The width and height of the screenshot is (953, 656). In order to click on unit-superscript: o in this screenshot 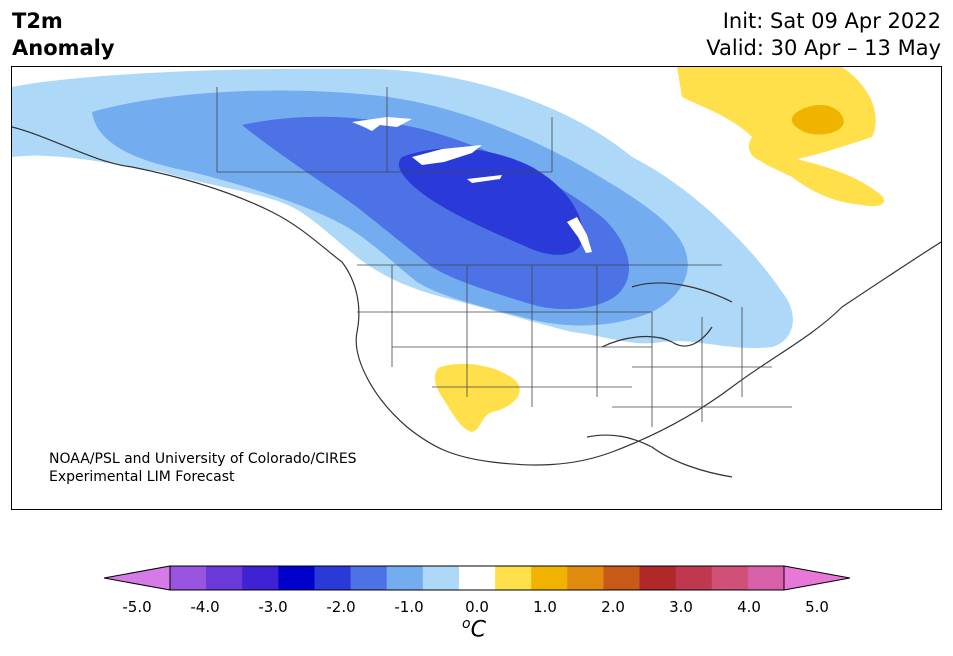, I will do `click(466, 624)`.